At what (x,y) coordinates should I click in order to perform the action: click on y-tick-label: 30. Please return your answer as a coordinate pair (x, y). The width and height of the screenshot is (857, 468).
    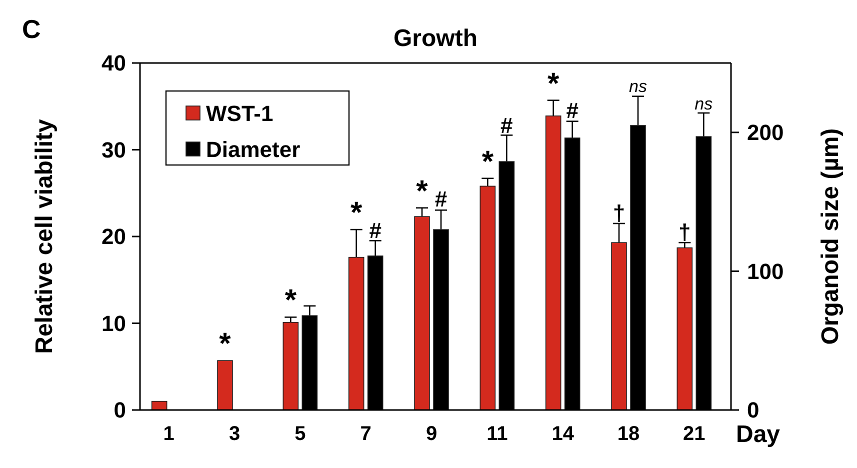
    Looking at the image, I should click on (114, 149).